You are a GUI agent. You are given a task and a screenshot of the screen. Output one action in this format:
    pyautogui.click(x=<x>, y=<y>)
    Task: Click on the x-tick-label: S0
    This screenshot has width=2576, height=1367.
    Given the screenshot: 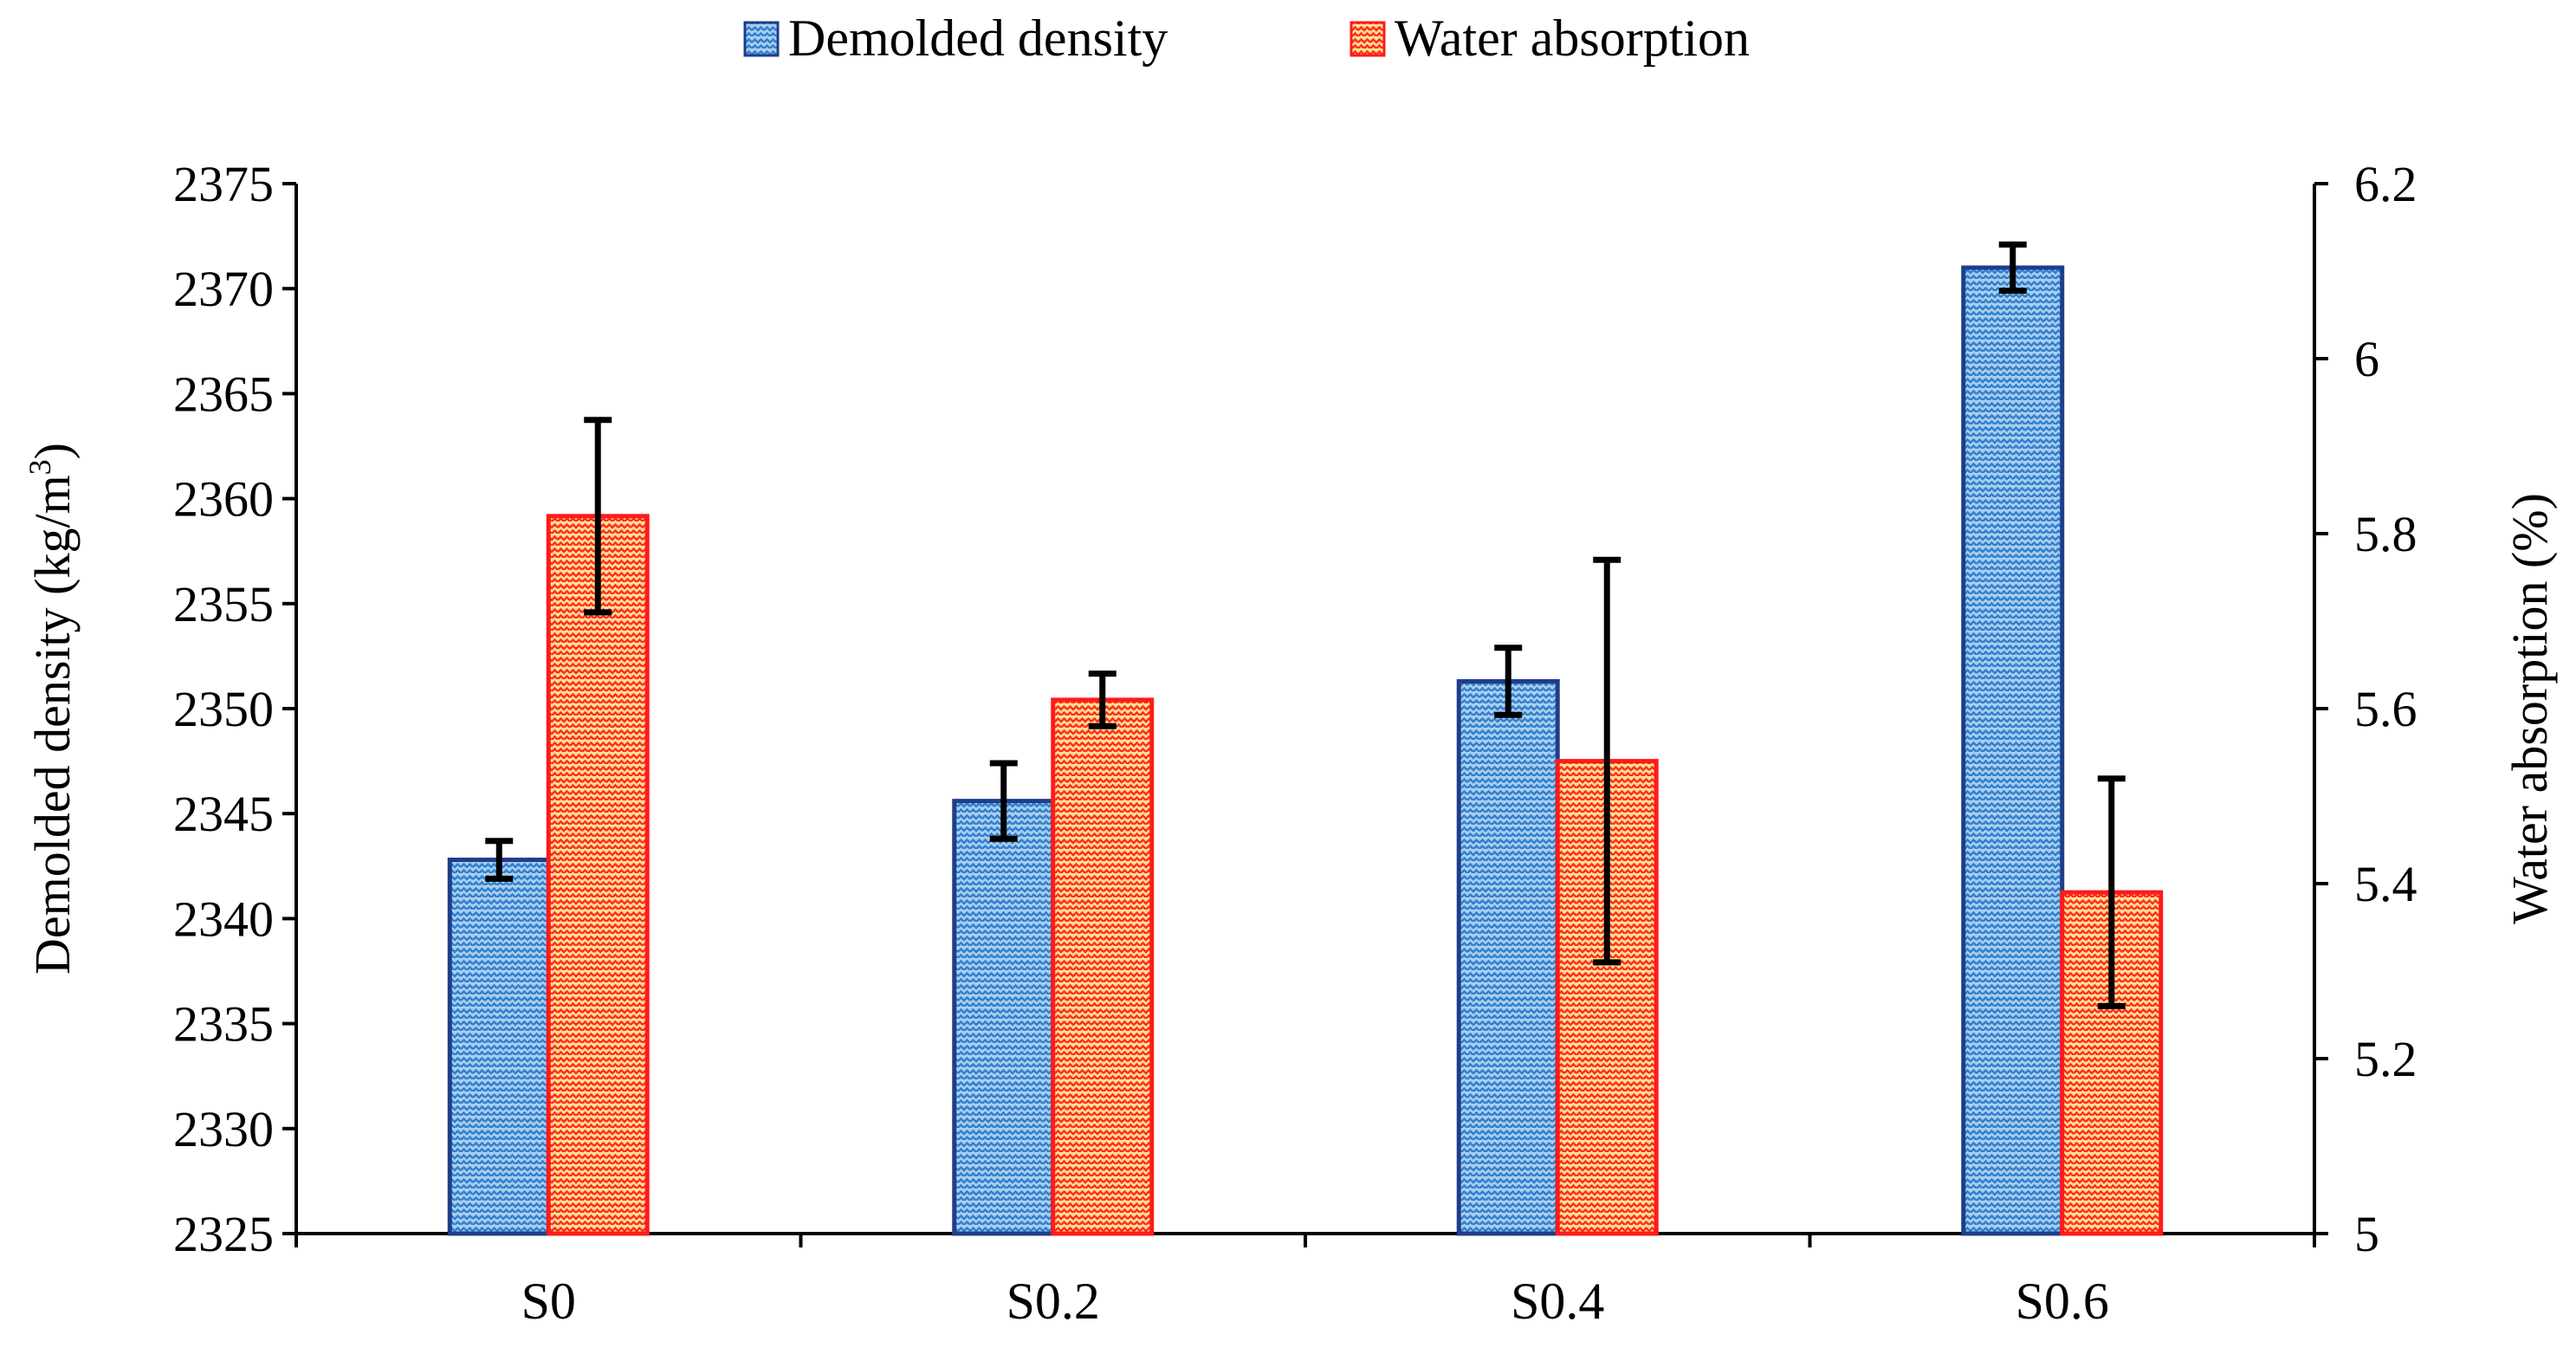 What is the action you would take?
    pyautogui.click(x=548, y=1301)
    